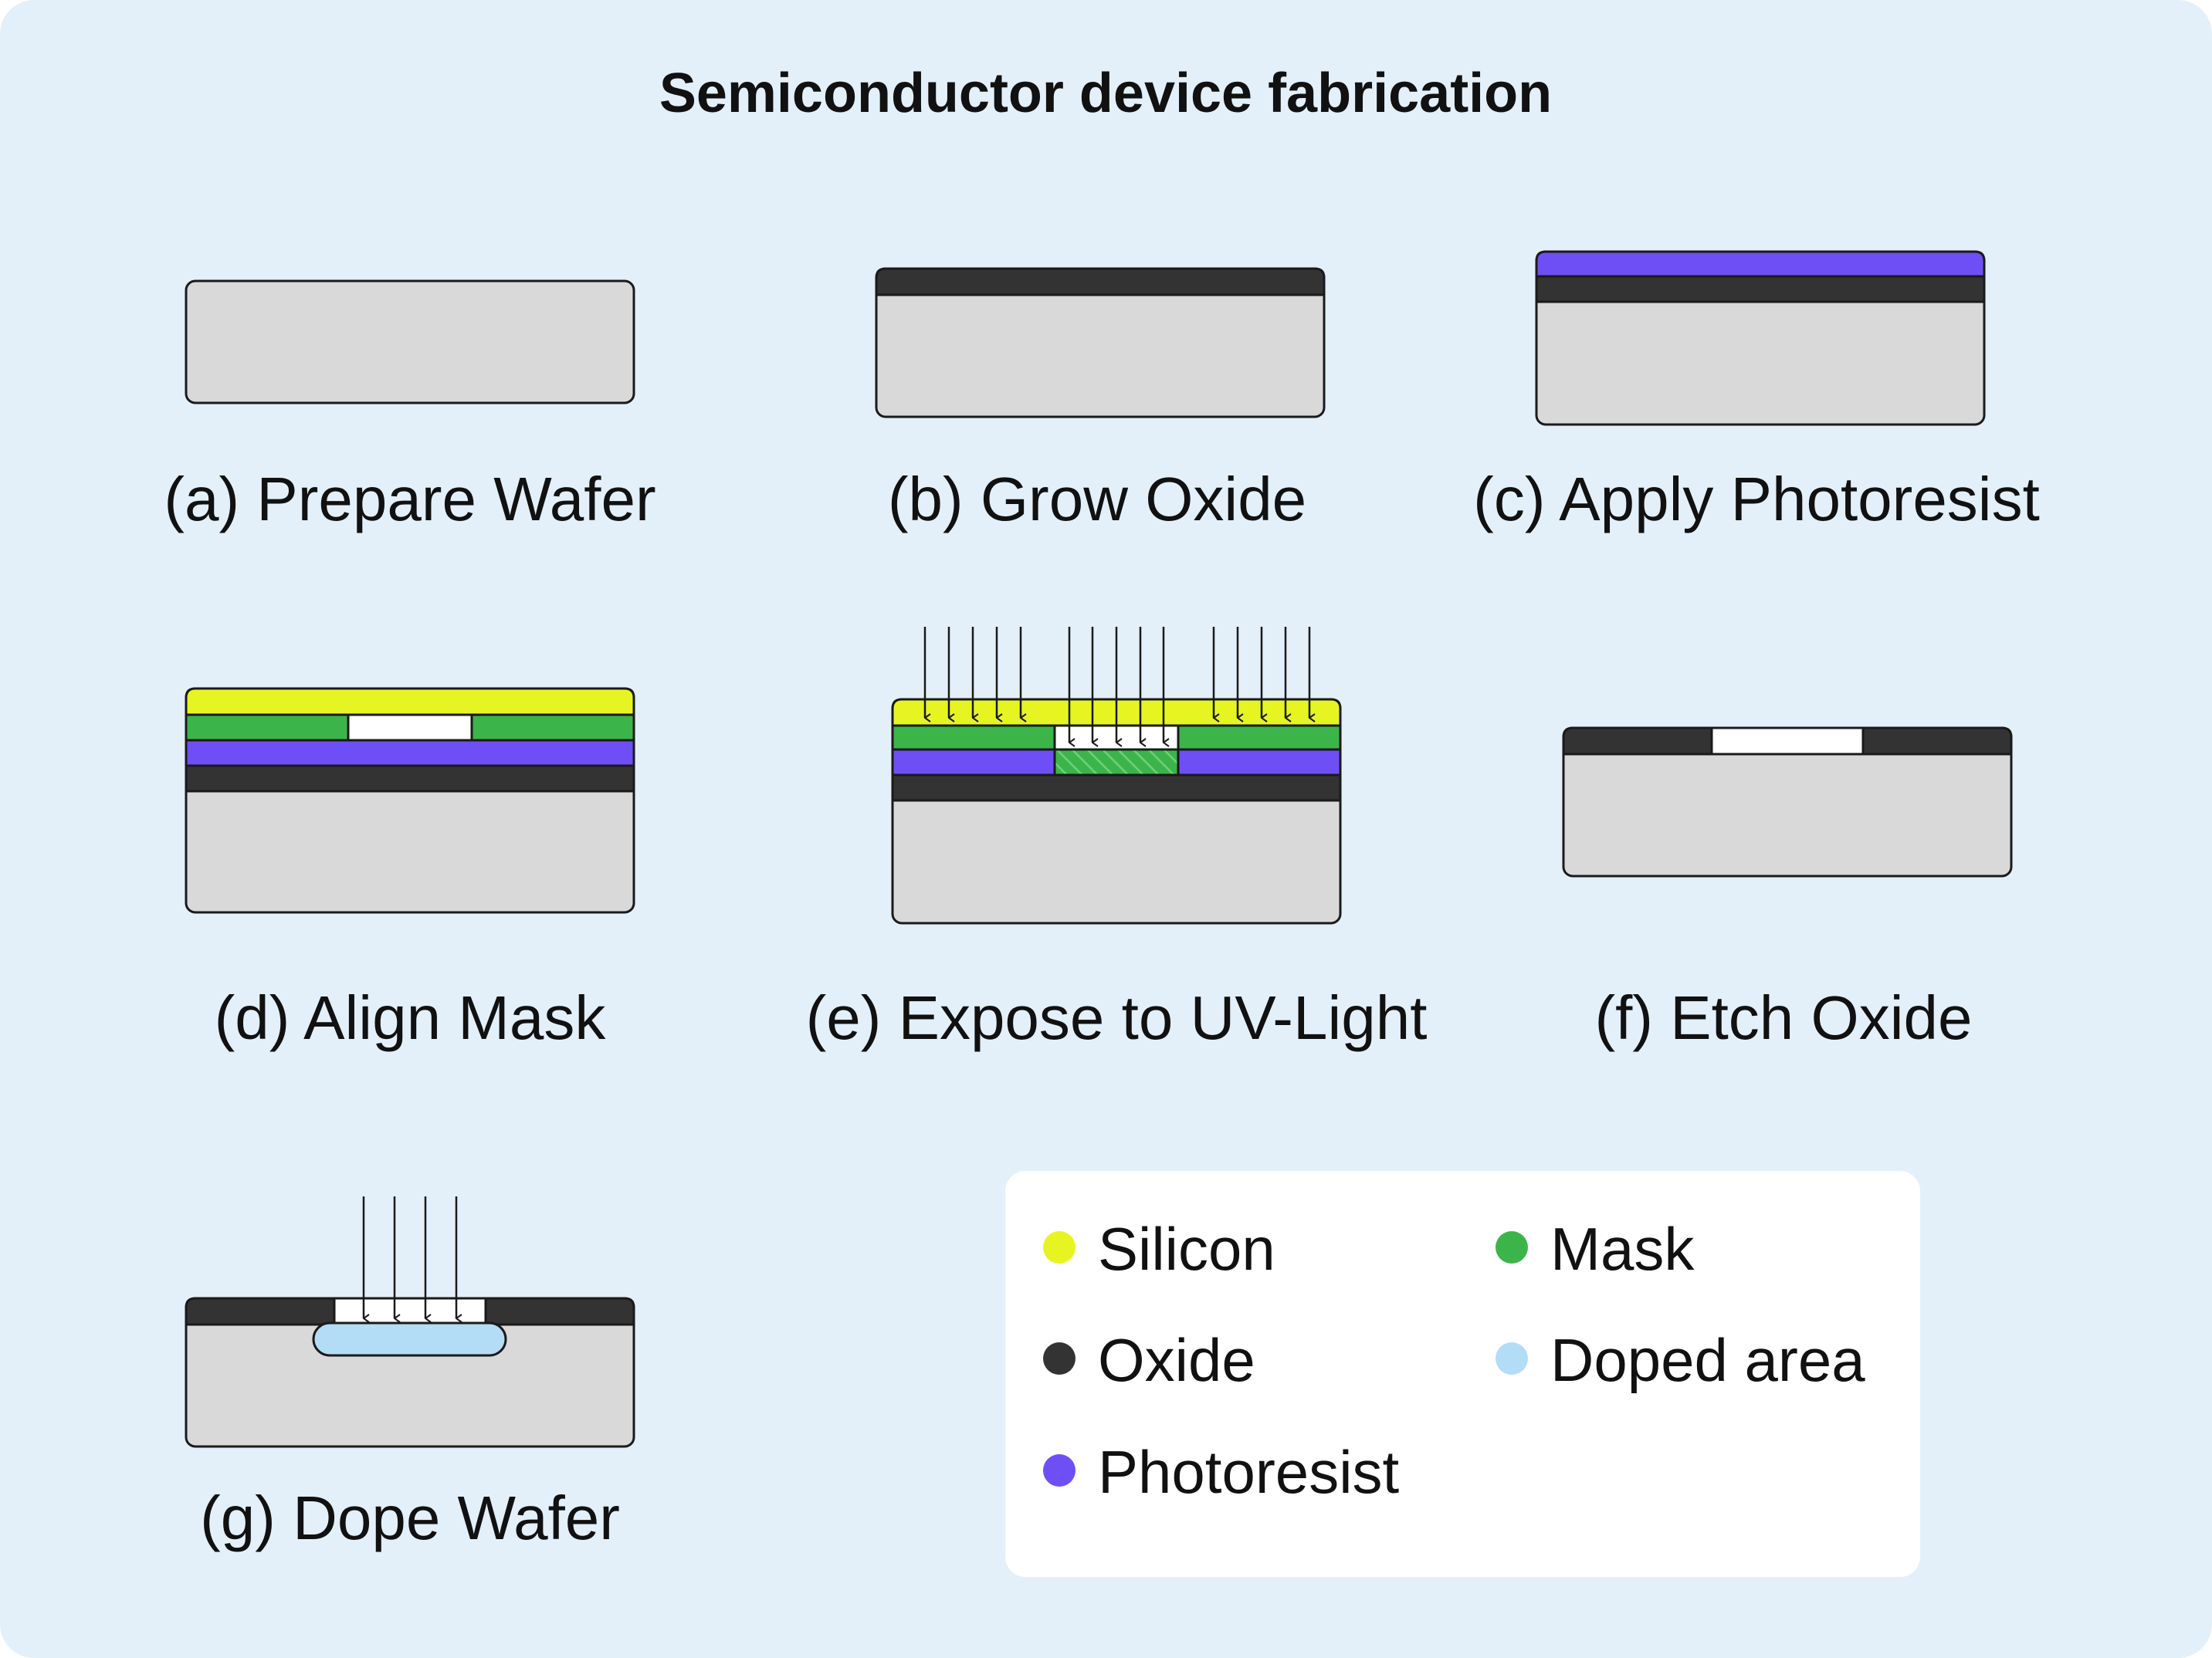  Describe the element at coordinates (1760, 338) in the screenshot. I see `step-c-apply-photoresist` at that location.